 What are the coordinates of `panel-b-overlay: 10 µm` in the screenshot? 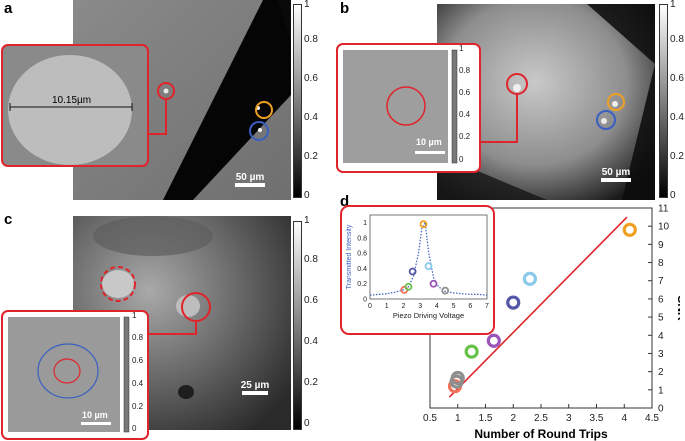 It's located at (480, 108).